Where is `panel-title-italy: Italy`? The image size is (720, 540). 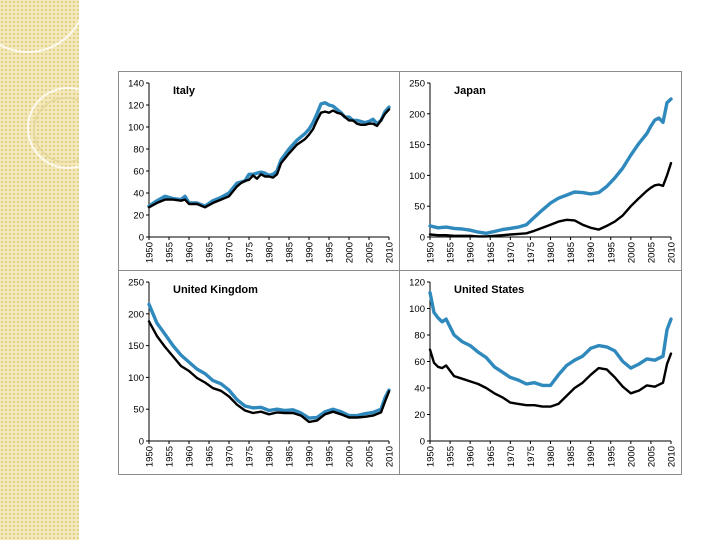
panel-title-italy: Italy is located at coordinates (184, 91).